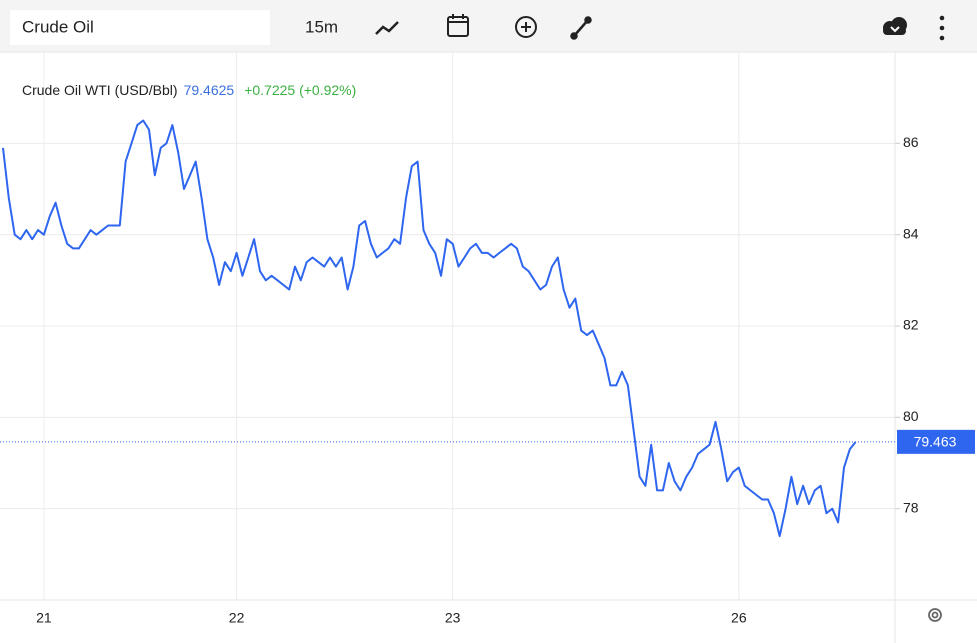  I want to click on add-indicator-icon, so click(526, 27).